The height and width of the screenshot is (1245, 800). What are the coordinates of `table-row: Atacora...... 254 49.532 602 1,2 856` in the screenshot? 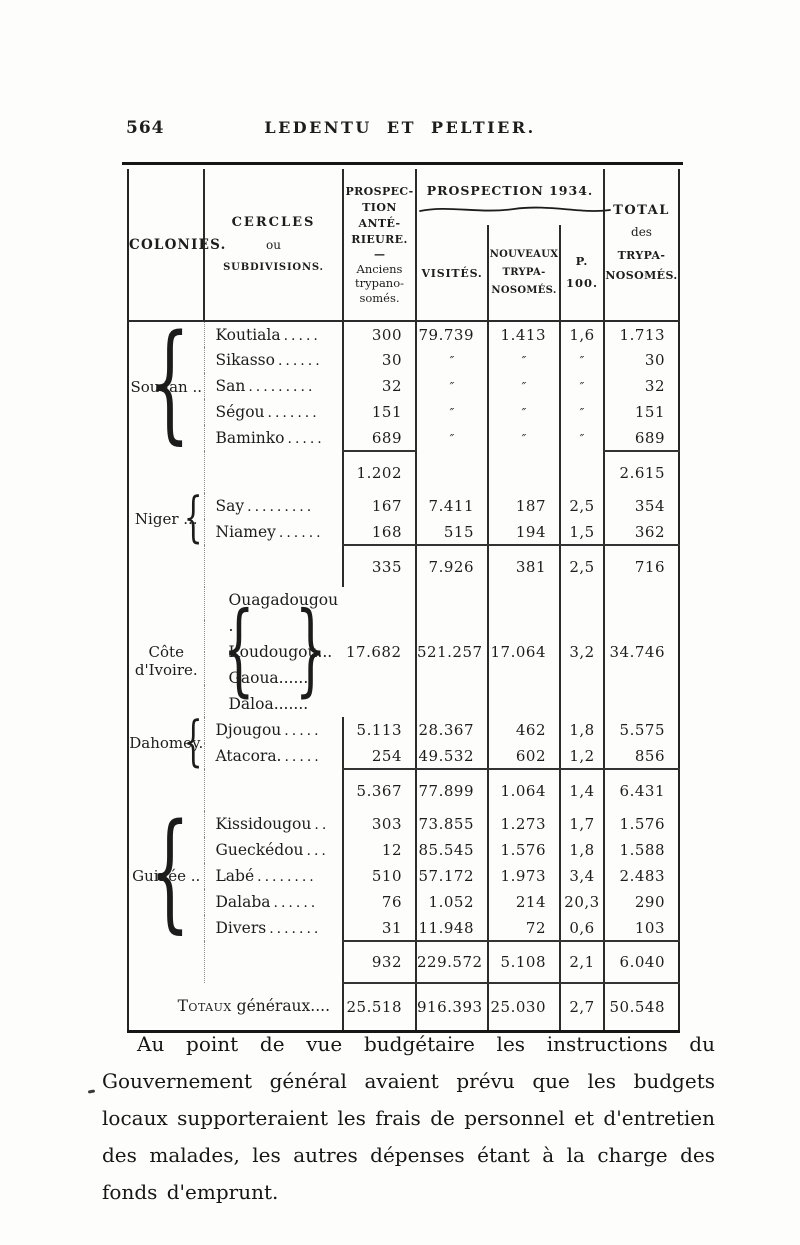 It's located at (403, 756).